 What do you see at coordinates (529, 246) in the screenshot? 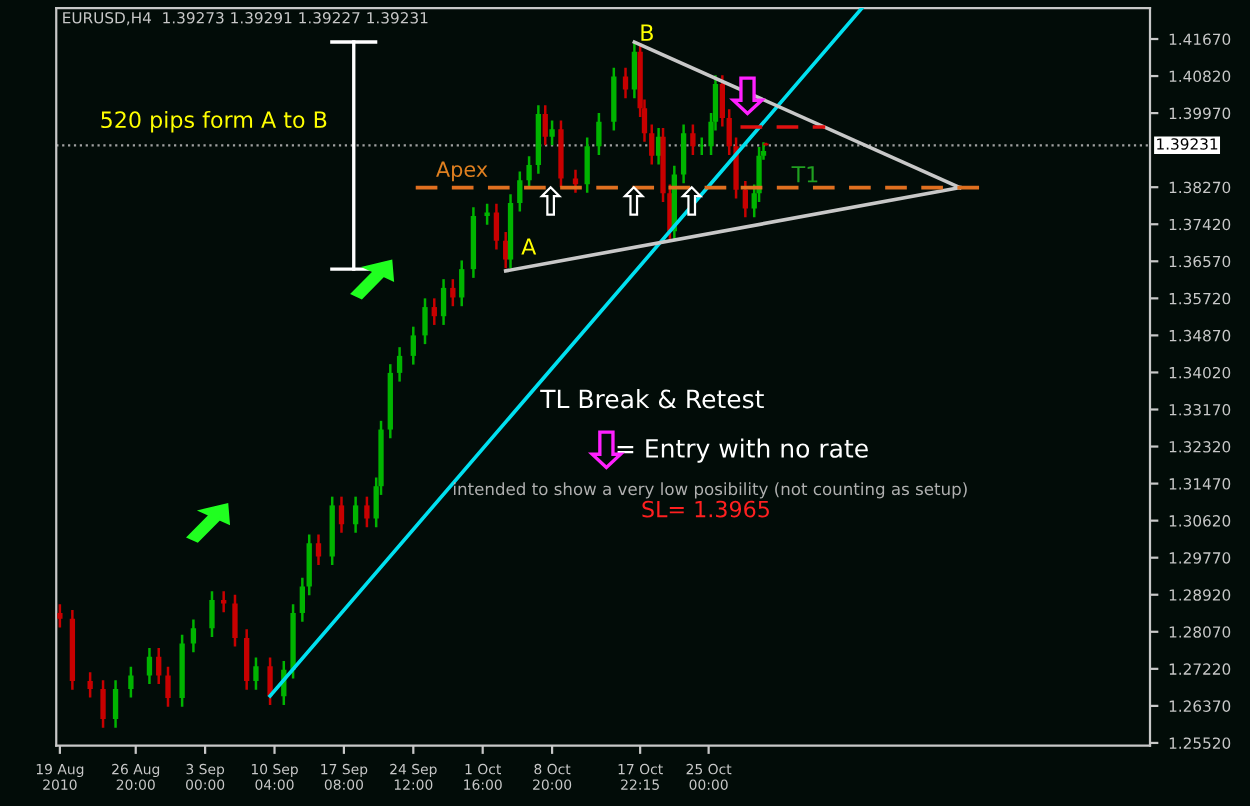
I see `annotation: A` at bounding box center [529, 246].